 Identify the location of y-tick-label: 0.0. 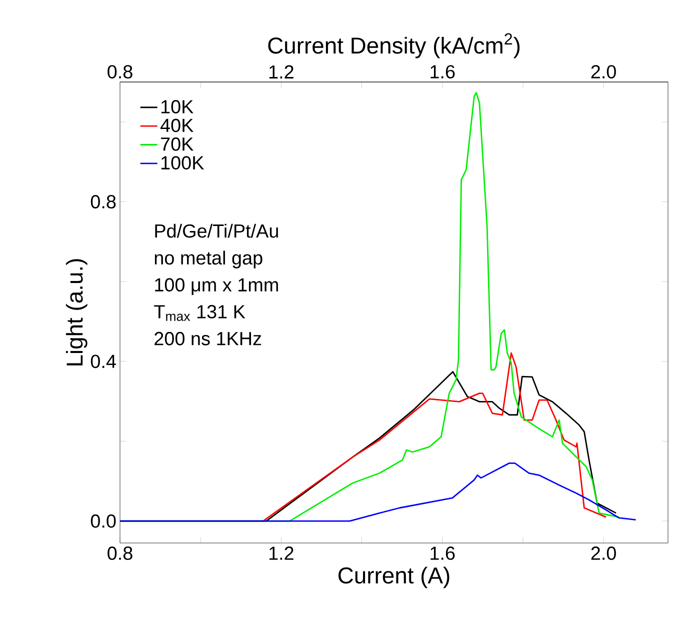
(103, 521).